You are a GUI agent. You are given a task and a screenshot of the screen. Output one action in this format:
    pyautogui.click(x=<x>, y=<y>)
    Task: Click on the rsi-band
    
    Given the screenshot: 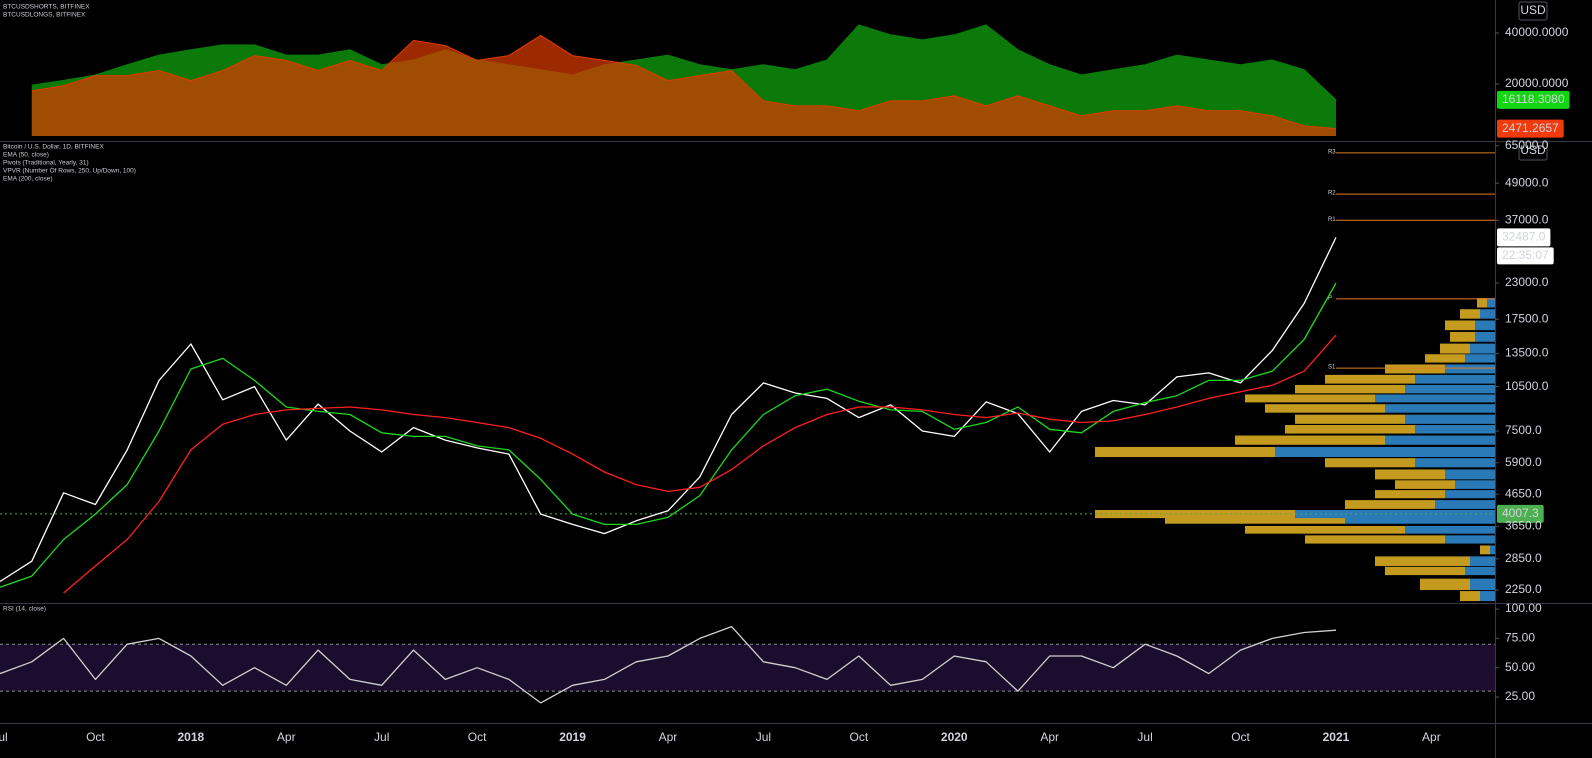 What is the action you would take?
    pyautogui.click(x=747, y=668)
    